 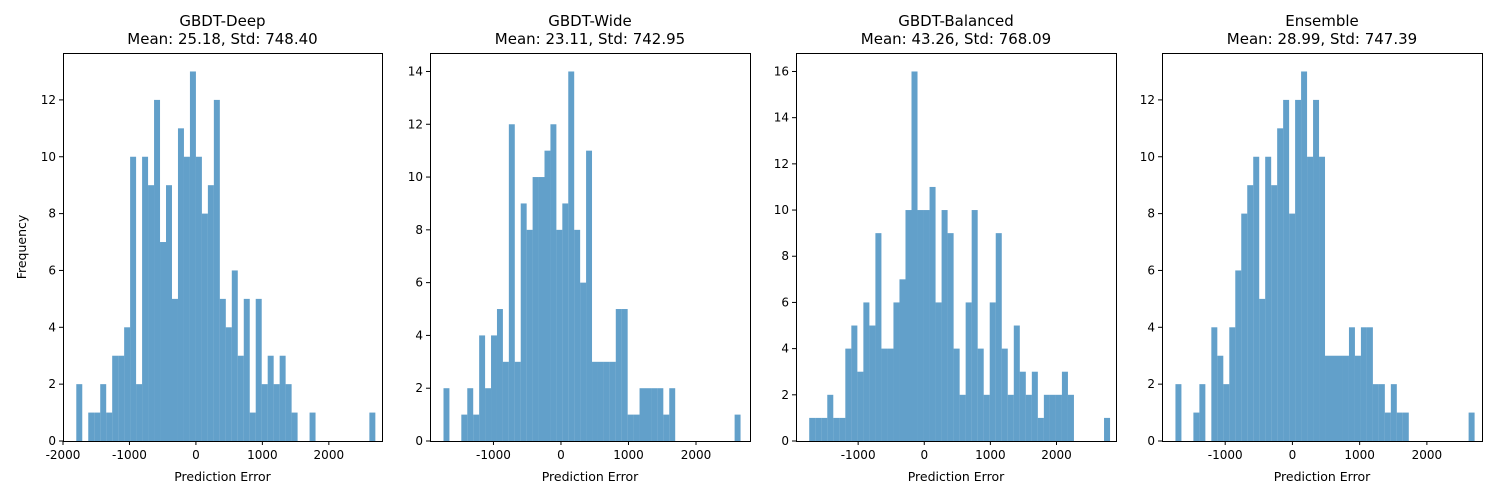 What do you see at coordinates (63, 455) in the screenshot?
I see `x-tick-label: -2000` at bounding box center [63, 455].